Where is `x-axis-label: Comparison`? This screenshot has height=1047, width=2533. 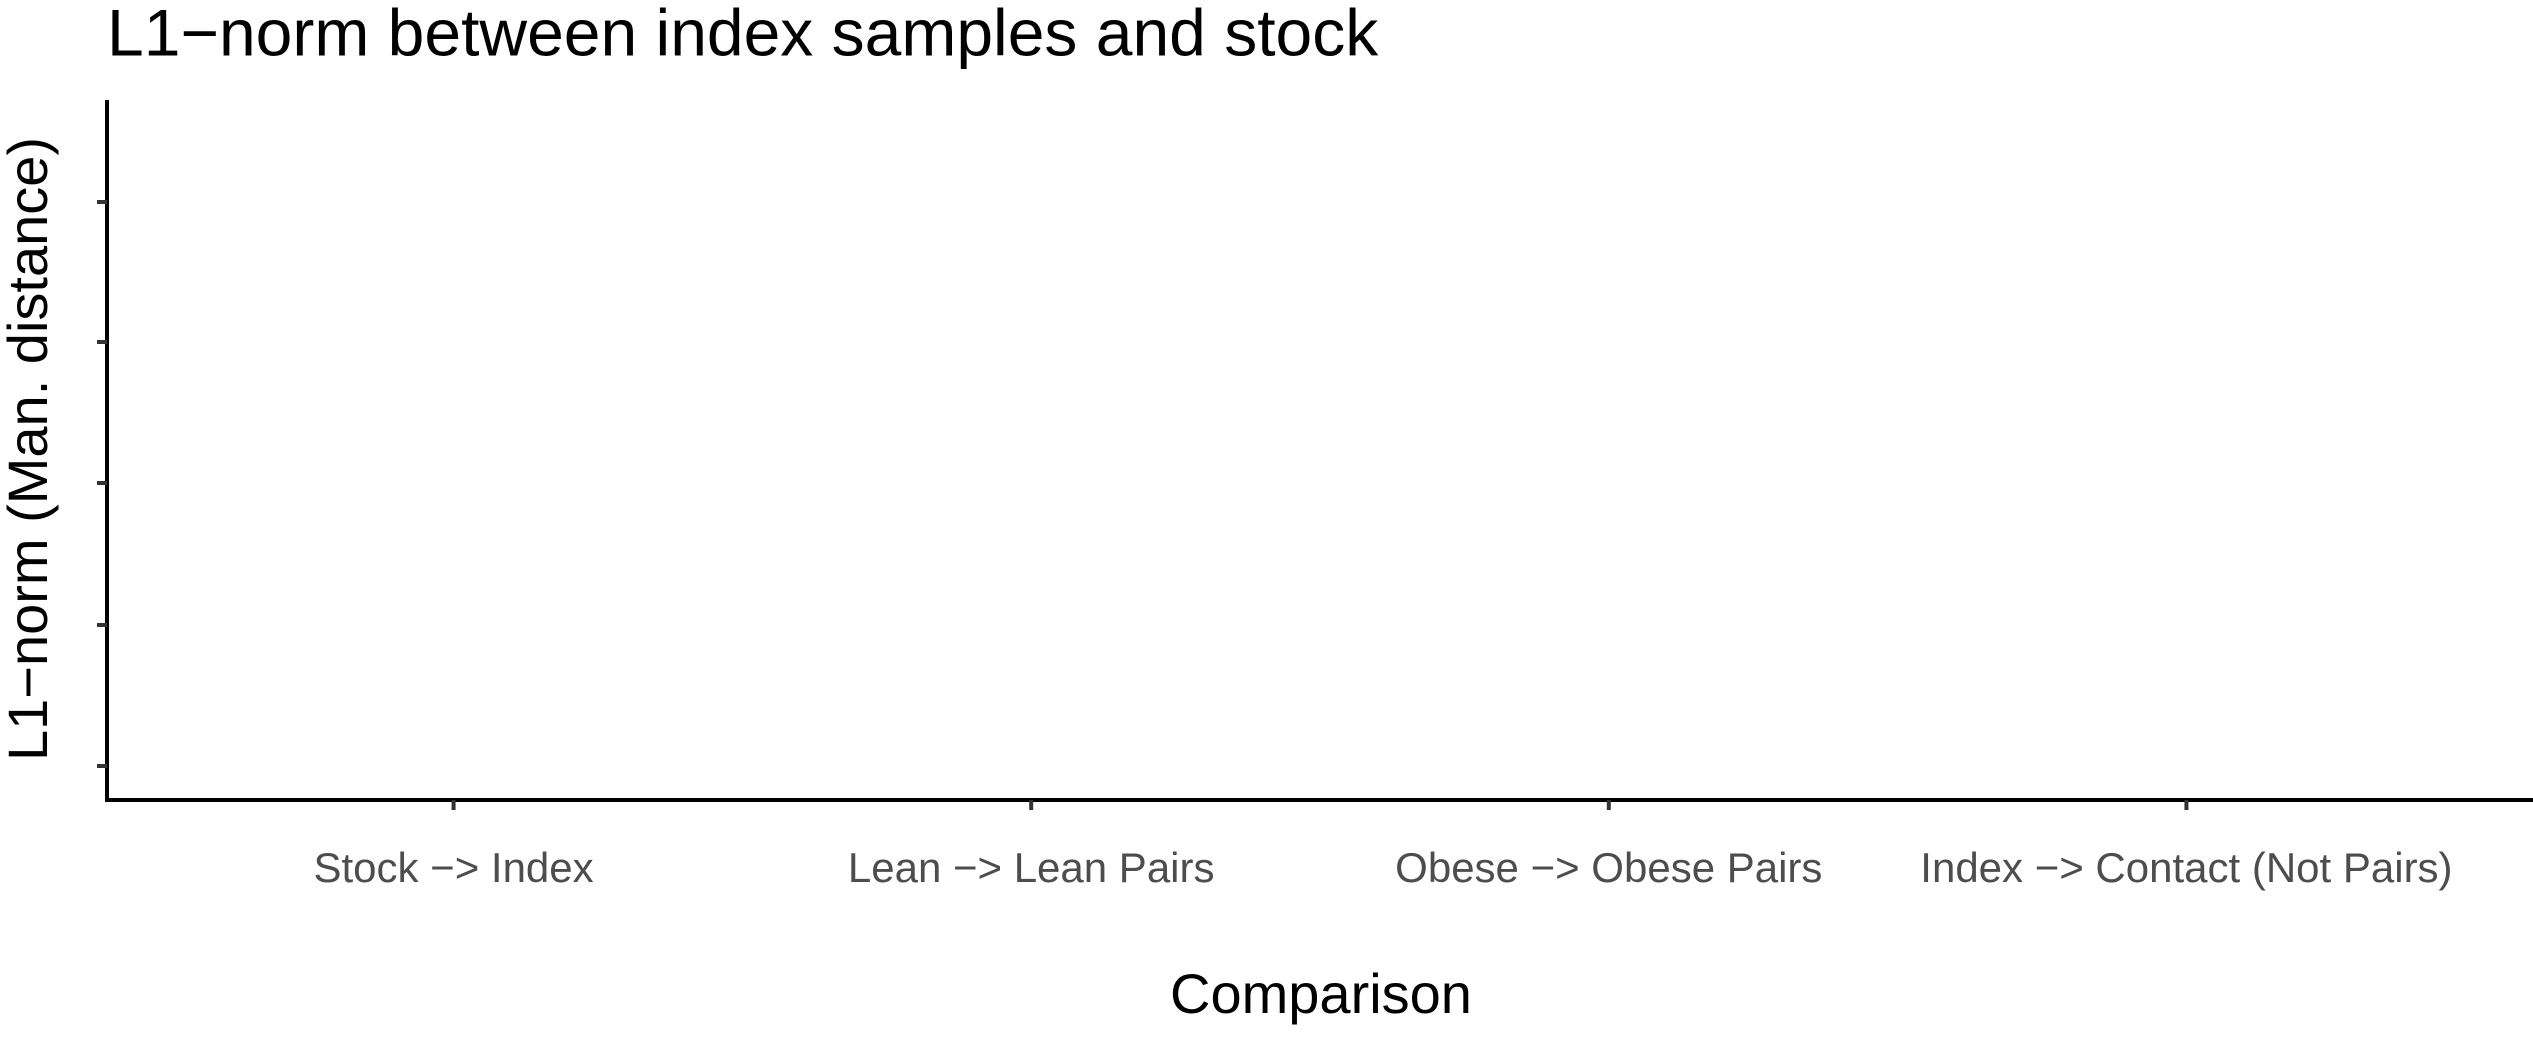
x-axis-label: Comparison is located at coordinates (1321, 993).